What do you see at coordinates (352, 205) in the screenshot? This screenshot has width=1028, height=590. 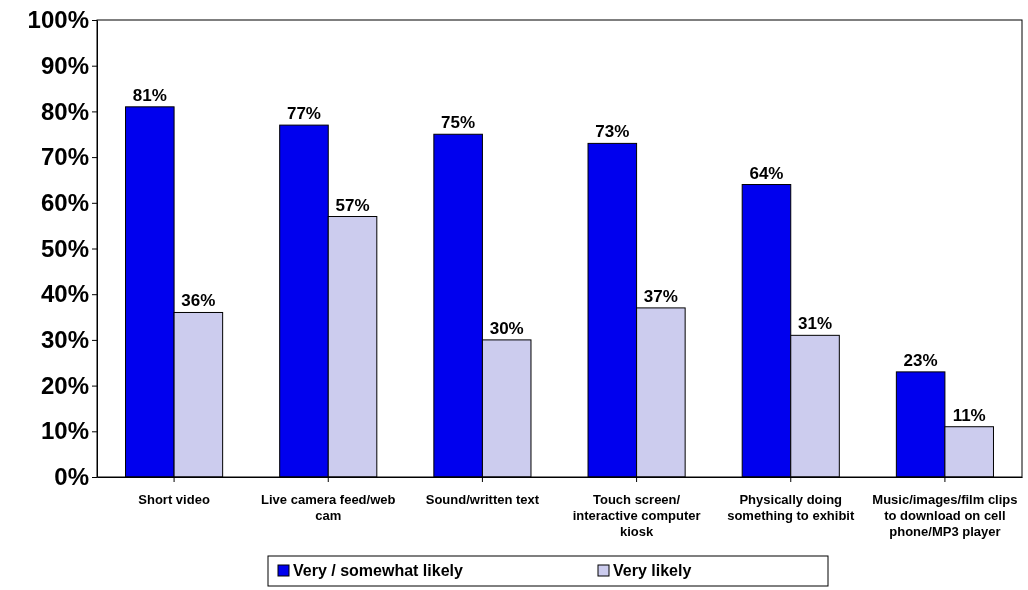 I see `data-label: 57%` at bounding box center [352, 205].